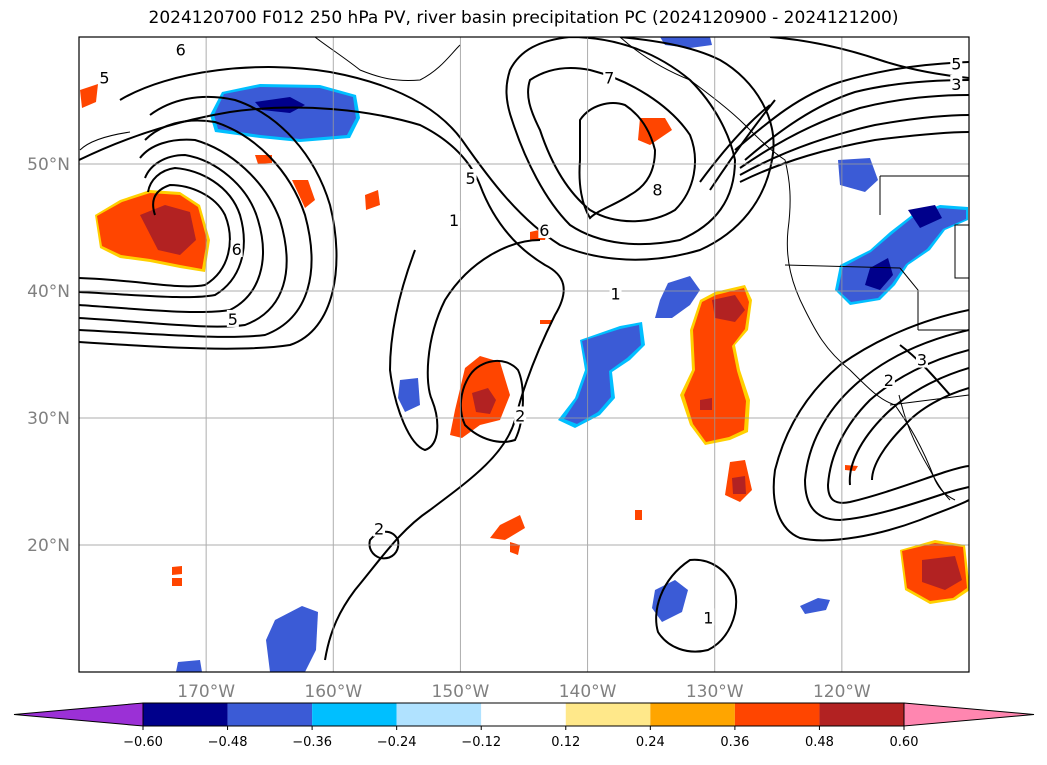 Image resolution: width=1047 pixels, height=765 pixels. What do you see at coordinates (969, 714) in the screenshot?
I see `colorbar-extend-max` at bounding box center [969, 714].